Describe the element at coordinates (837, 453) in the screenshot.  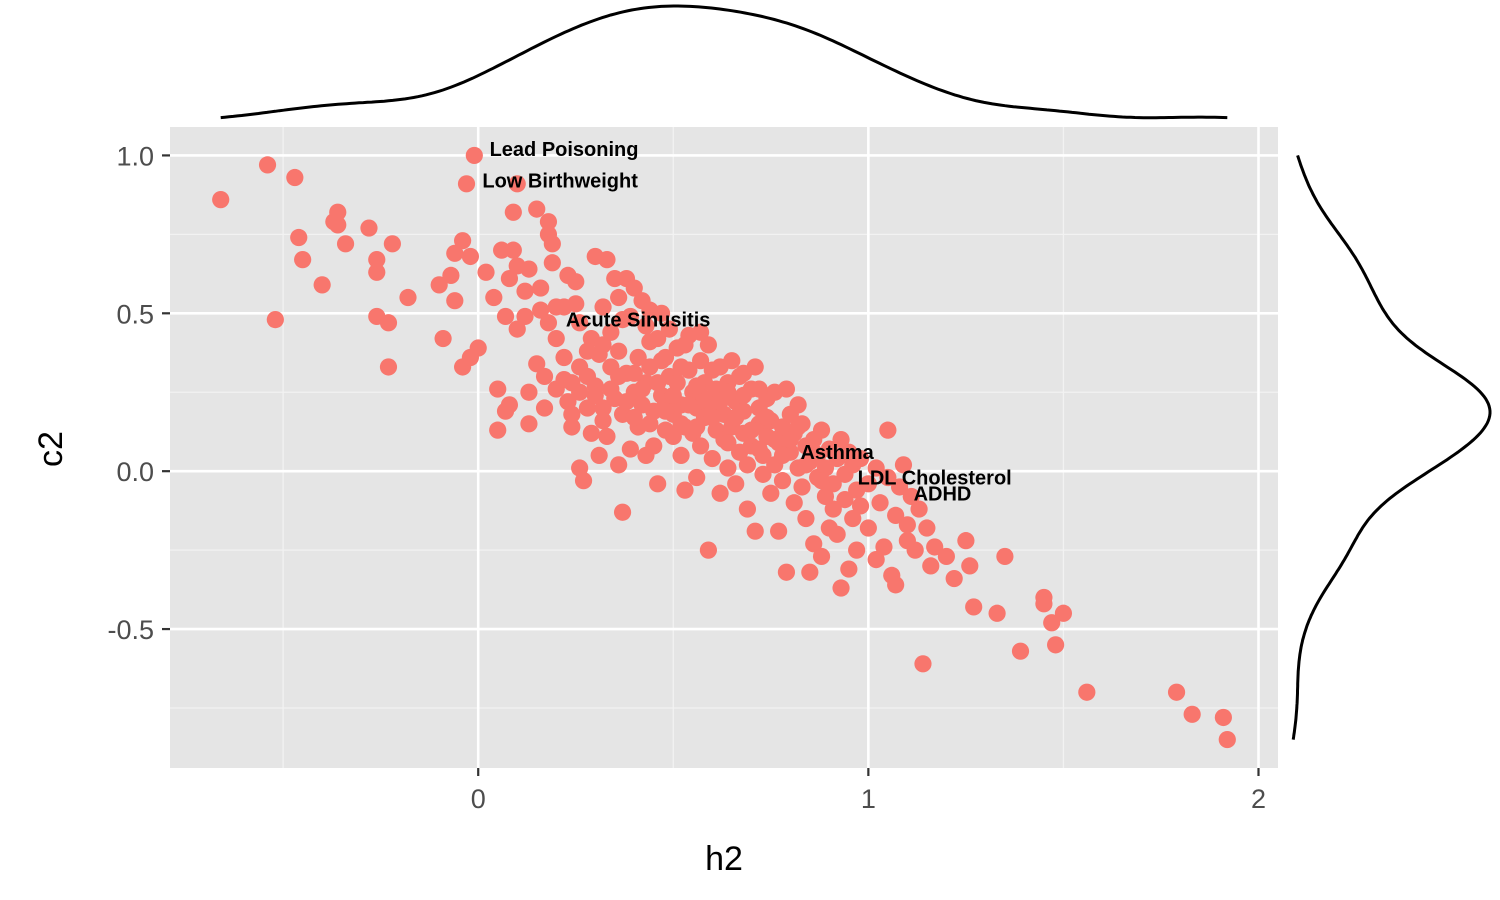
I see `point-annotation: Asthma` at that location.